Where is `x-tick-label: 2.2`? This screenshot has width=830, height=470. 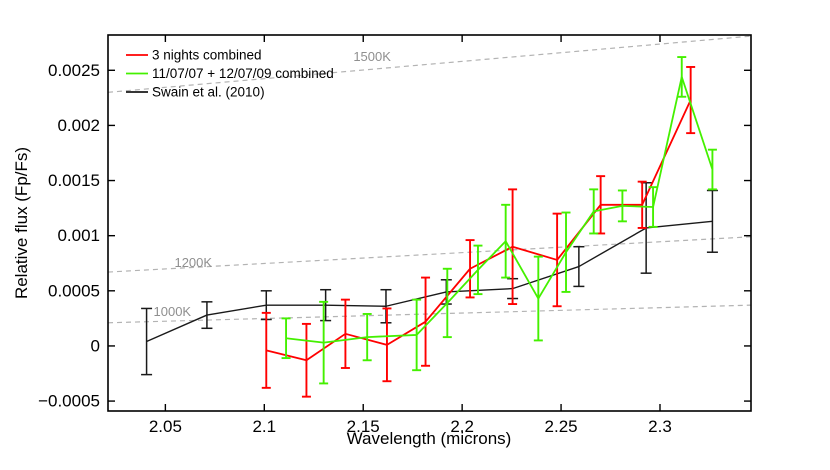
x-tick-label: 2.2 is located at coordinates (462, 426).